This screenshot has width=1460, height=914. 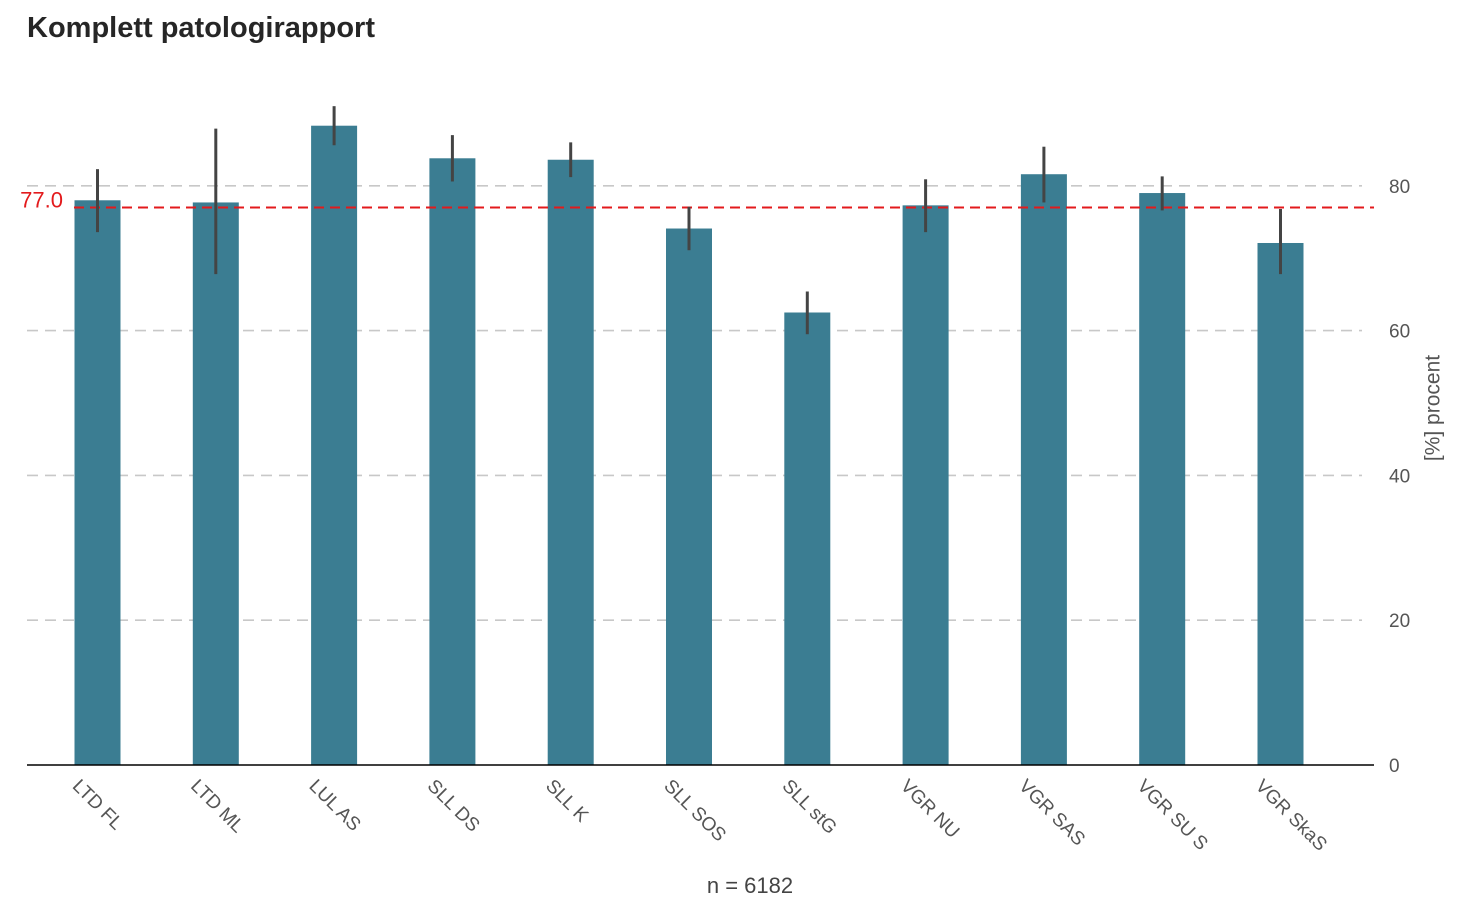 What do you see at coordinates (570, 462) in the screenshot?
I see `bar-sll-k` at bounding box center [570, 462].